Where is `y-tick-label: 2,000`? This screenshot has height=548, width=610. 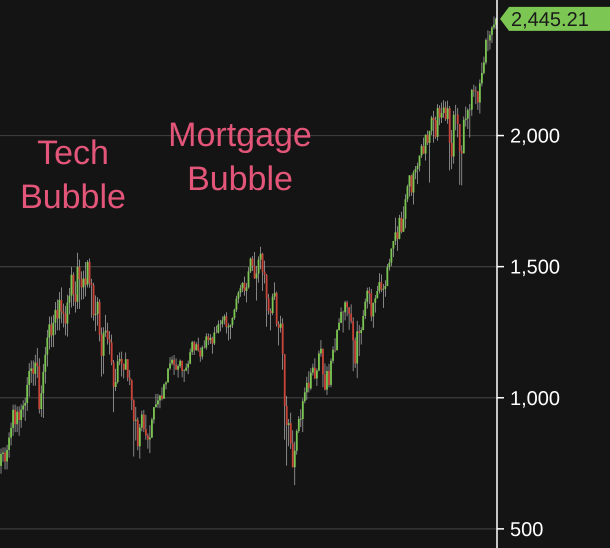 y-tick-label: 2,000 is located at coordinates (535, 137).